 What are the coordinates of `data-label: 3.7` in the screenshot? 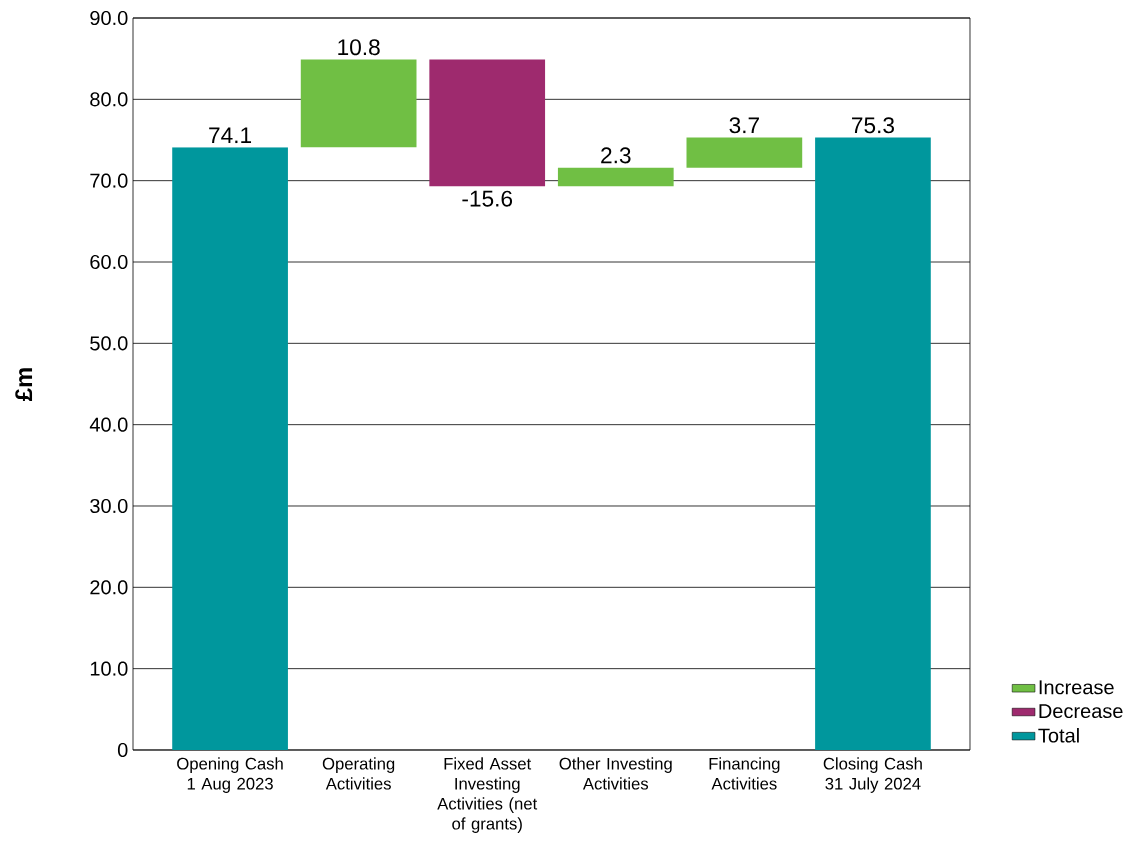 It's located at (744, 125).